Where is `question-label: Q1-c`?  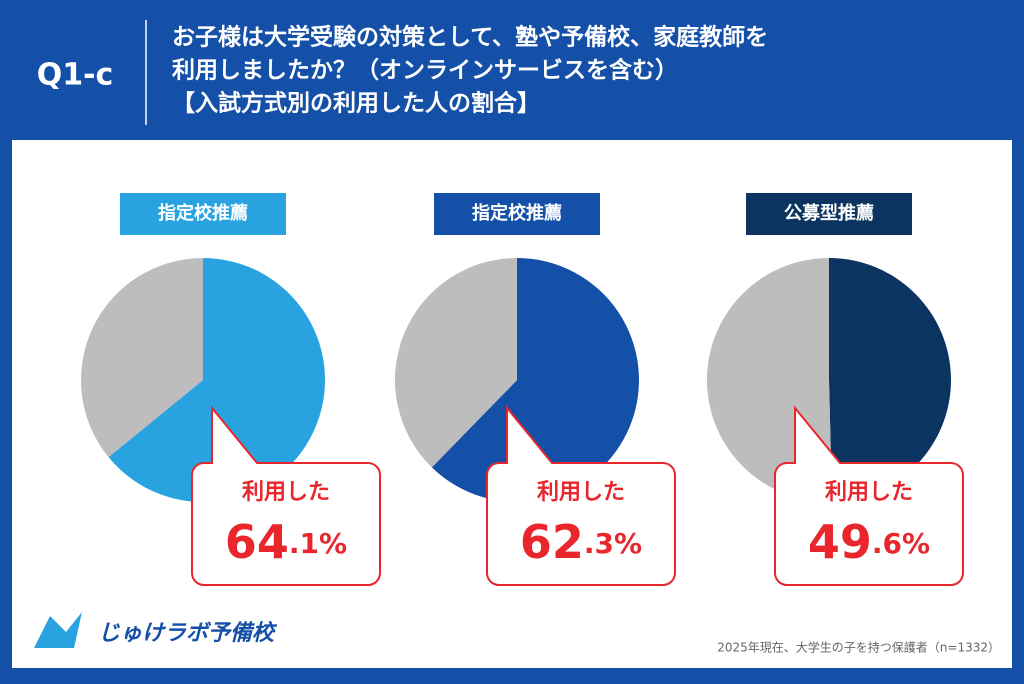 question-label: Q1-c is located at coordinates (75, 75).